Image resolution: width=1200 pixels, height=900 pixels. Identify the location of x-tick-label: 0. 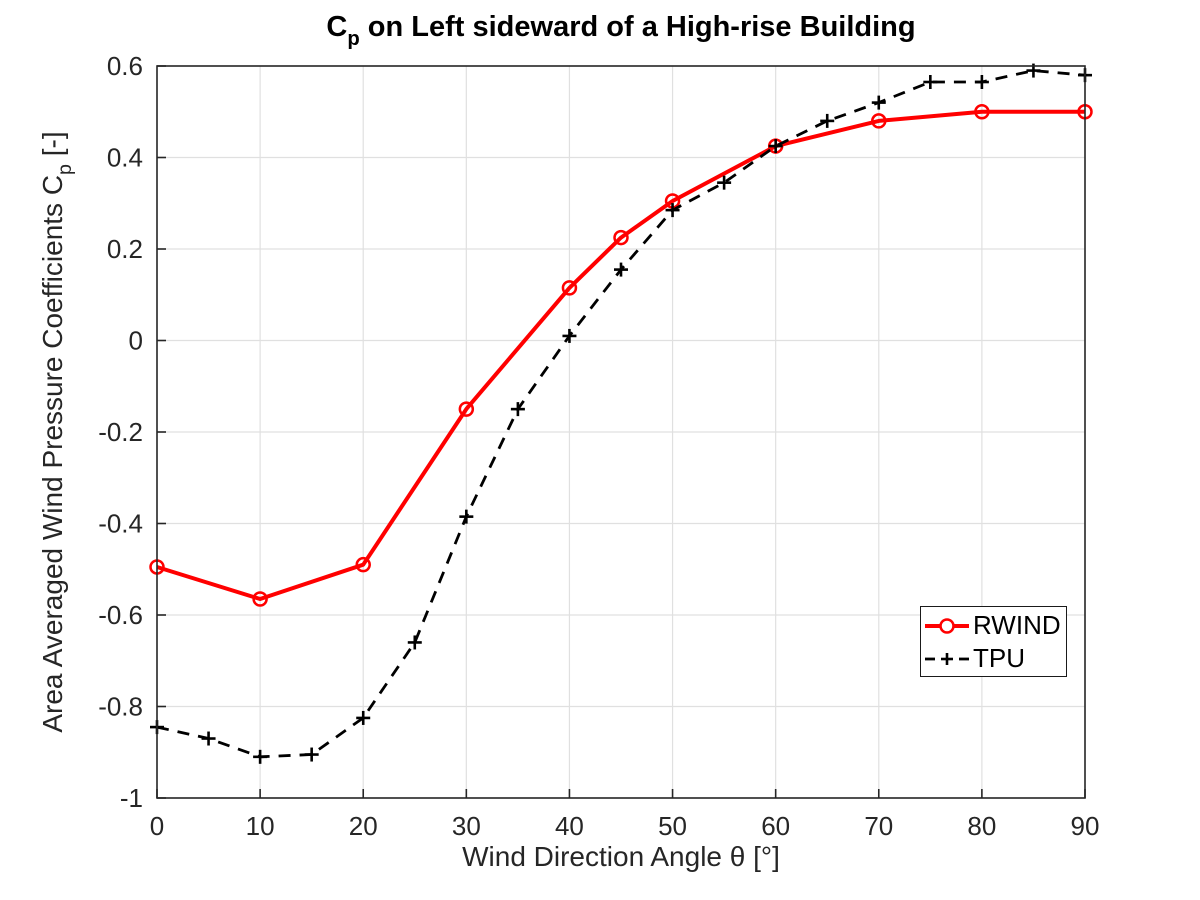
(157, 826).